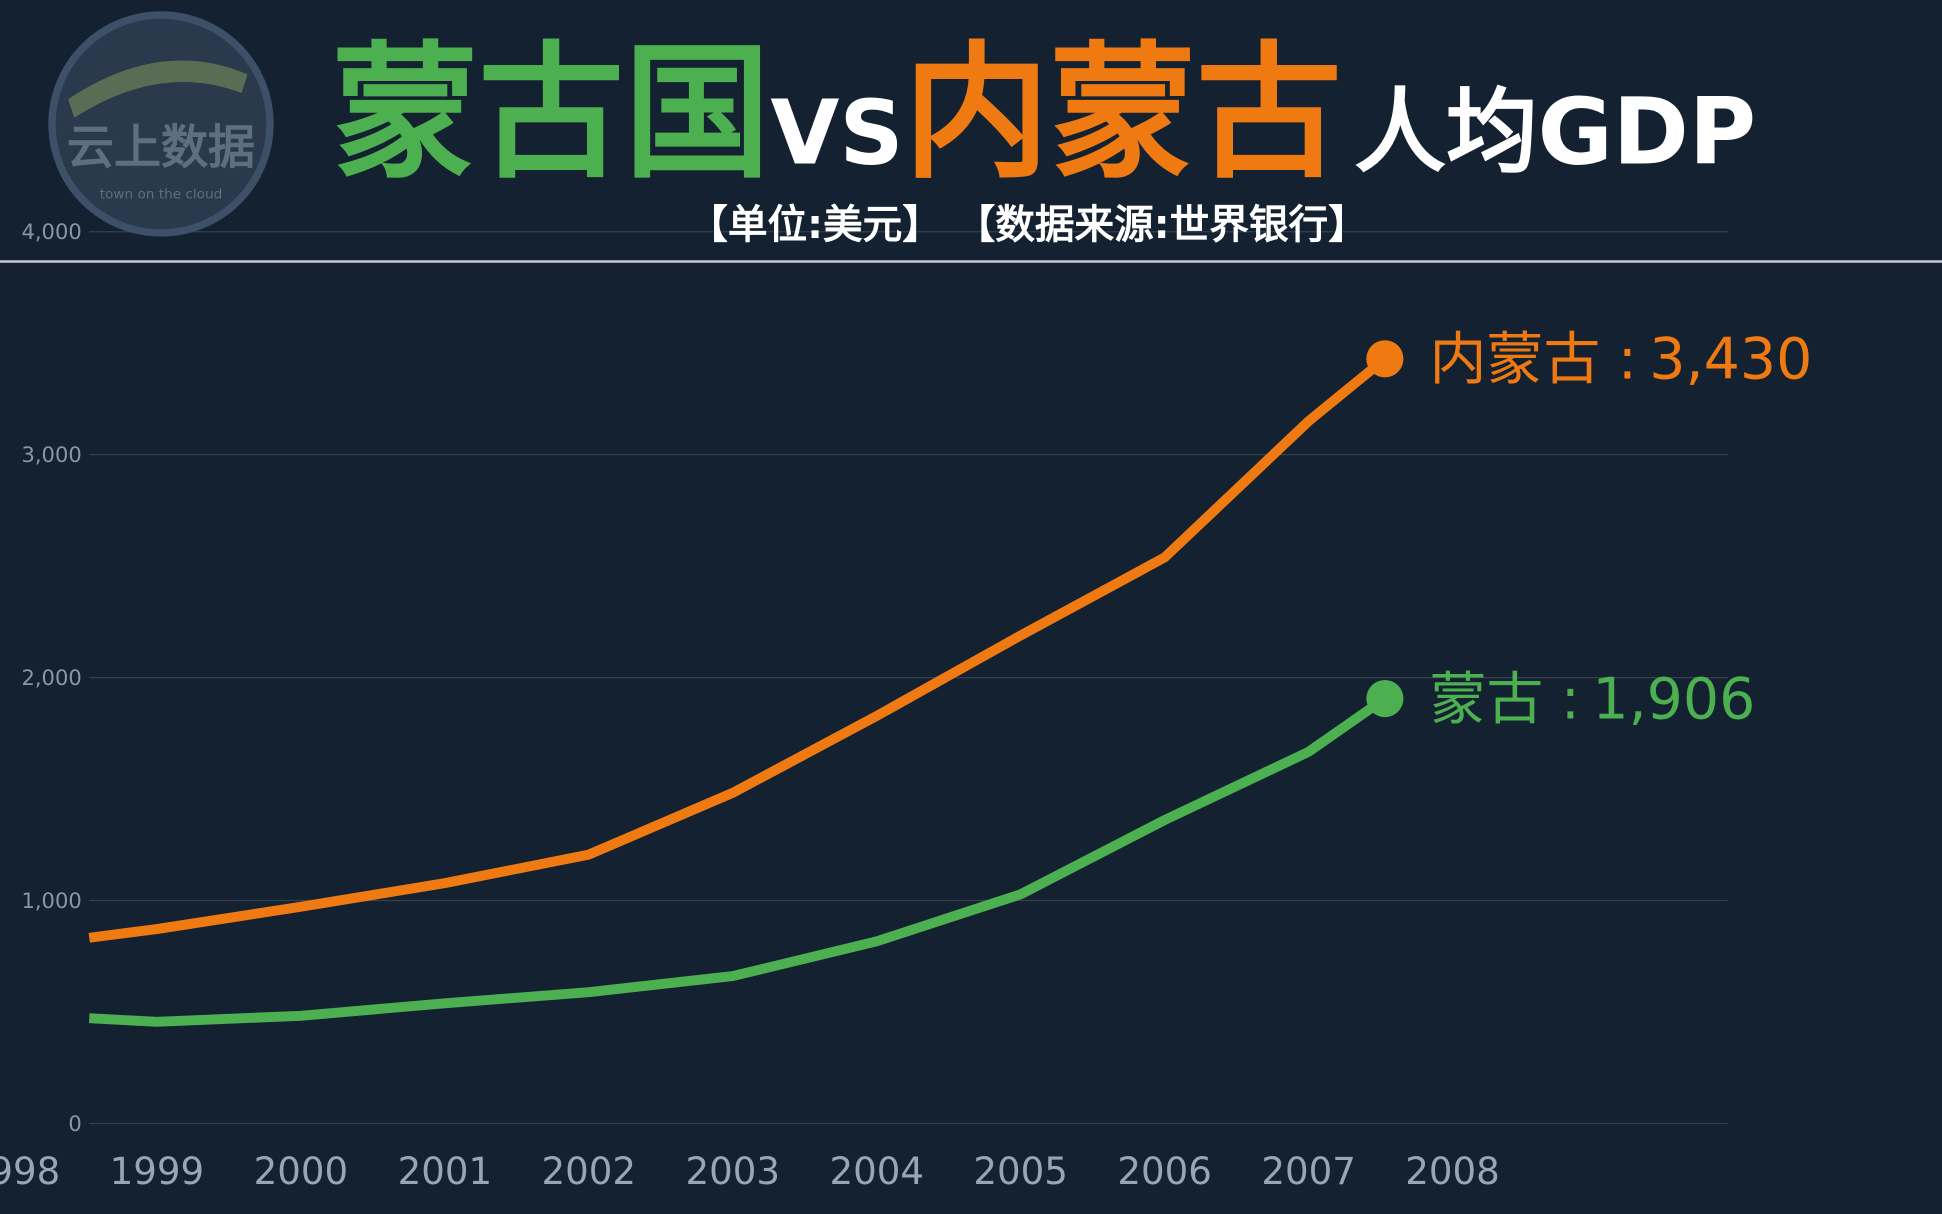 The image size is (1942, 1214). I want to click on x-tick-label: 2007, so click(1308, 1171).